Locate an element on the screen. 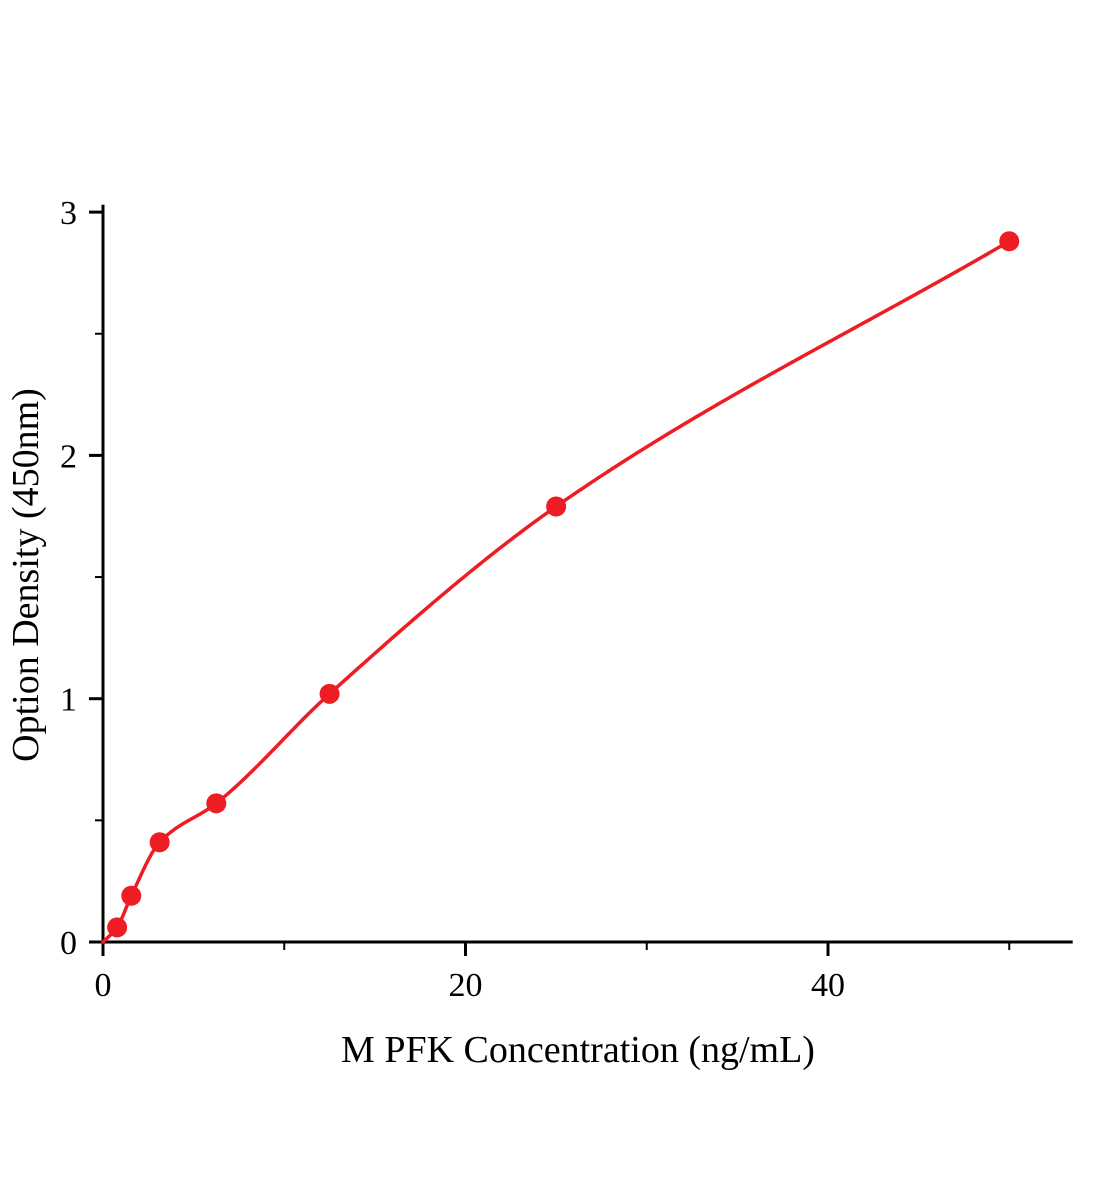 This screenshot has height=1200, width=1104. x-axis-title: M PFK Concentration (ng/mL) is located at coordinates (578, 1050).